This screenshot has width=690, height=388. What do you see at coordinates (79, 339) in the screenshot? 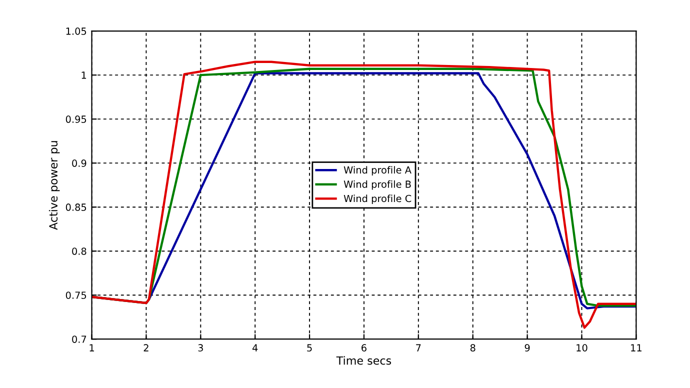
I see `y-tick-label: 0.7` at bounding box center [79, 339].